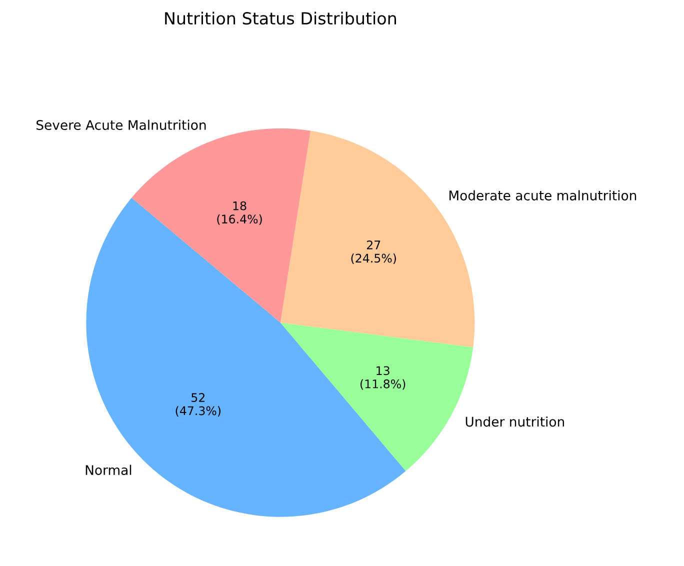 The width and height of the screenshot is (684, 566). What do you see at coordinates (515, 421) in the screenshot?
I see `slice-label: Under nutrition` at bounding box center [515, 421].